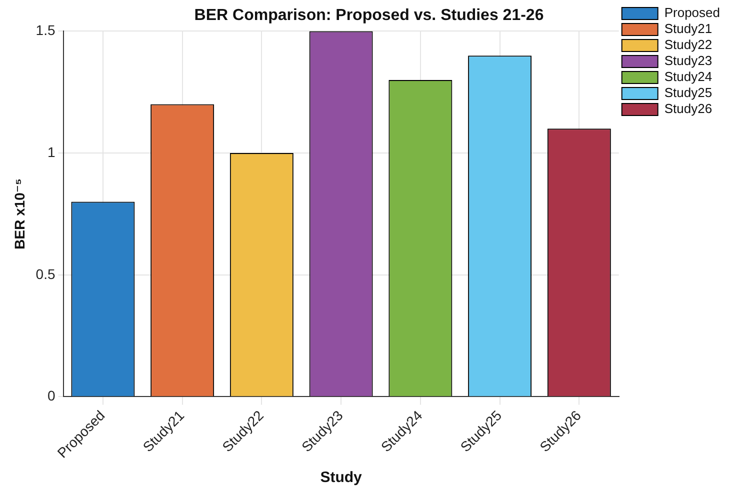  I want to click on y-tick-label: 0, so click(51, 396).